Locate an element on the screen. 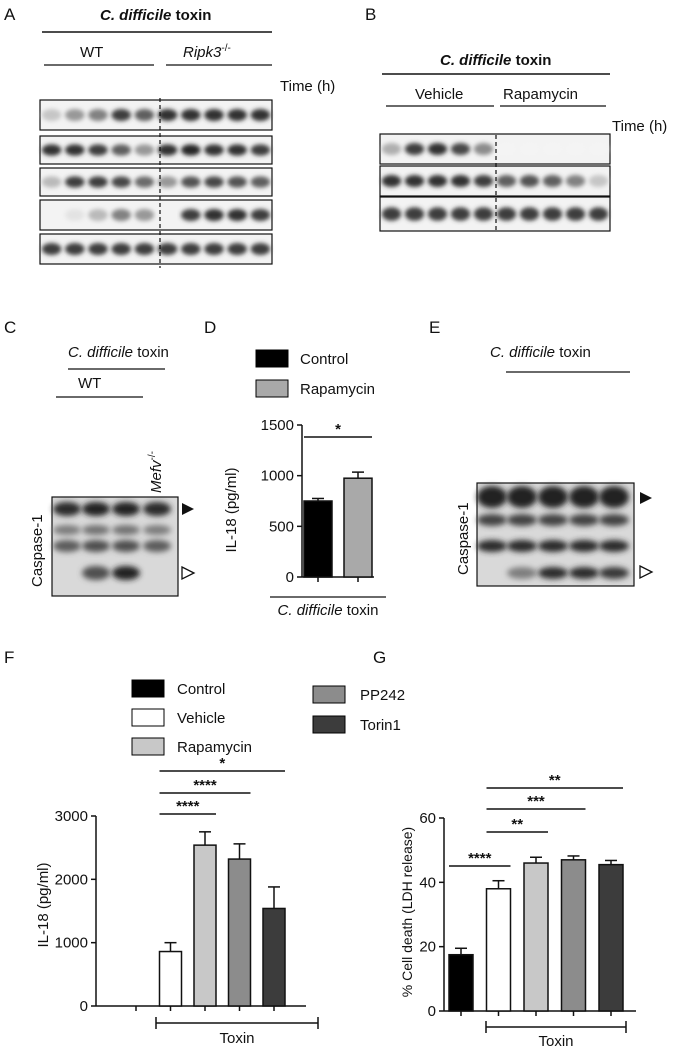  panel-f-y-tick-label: 3000 is located at coordinates (71, 816).